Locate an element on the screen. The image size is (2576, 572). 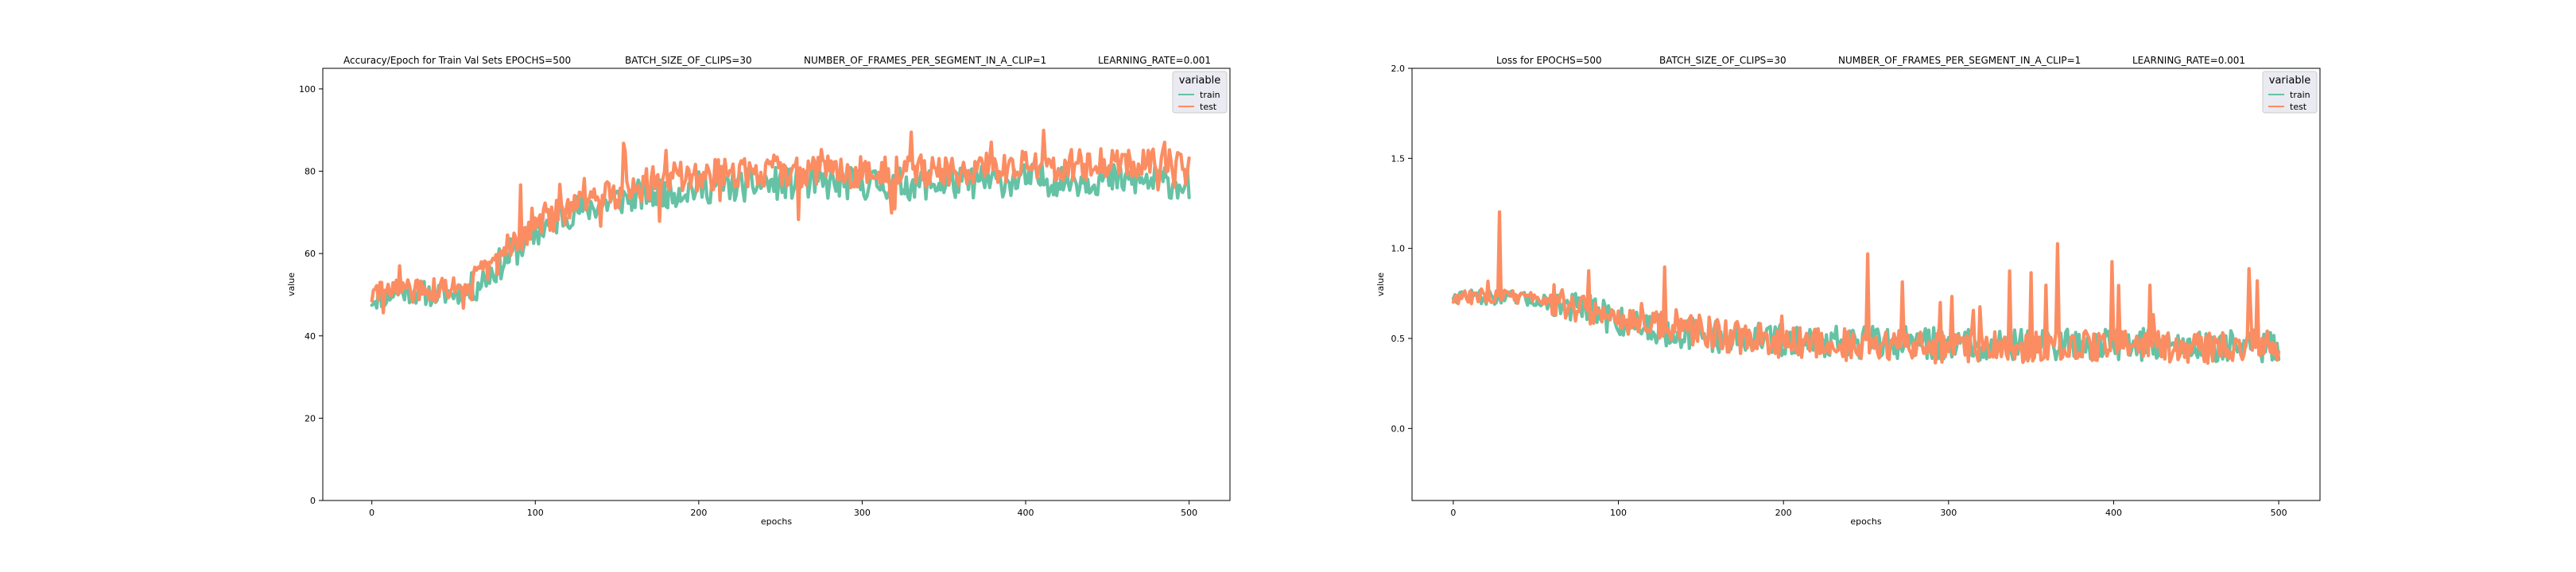
accuracy-y-axis-label: value is located at coordinates (292, 284).